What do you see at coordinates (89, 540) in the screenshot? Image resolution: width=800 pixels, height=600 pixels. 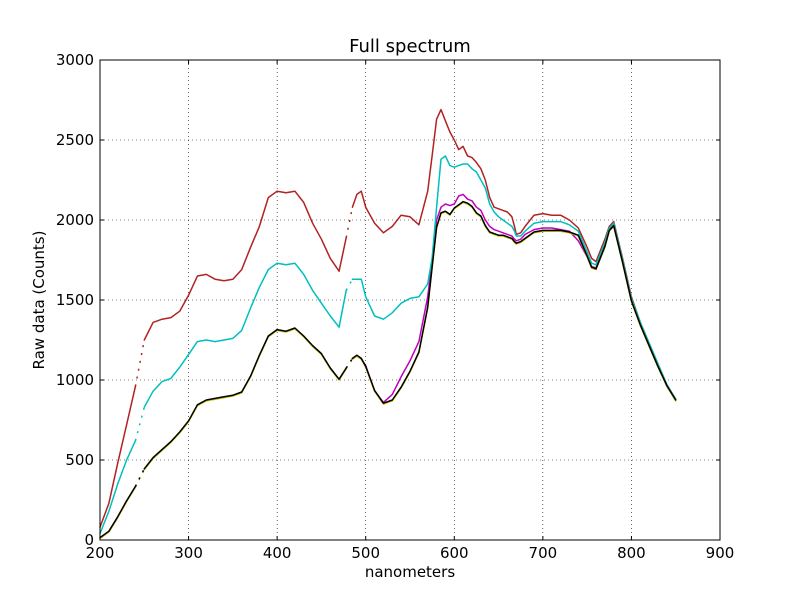 I see `y-tick-label: 0` at bounding box center [89, 540].